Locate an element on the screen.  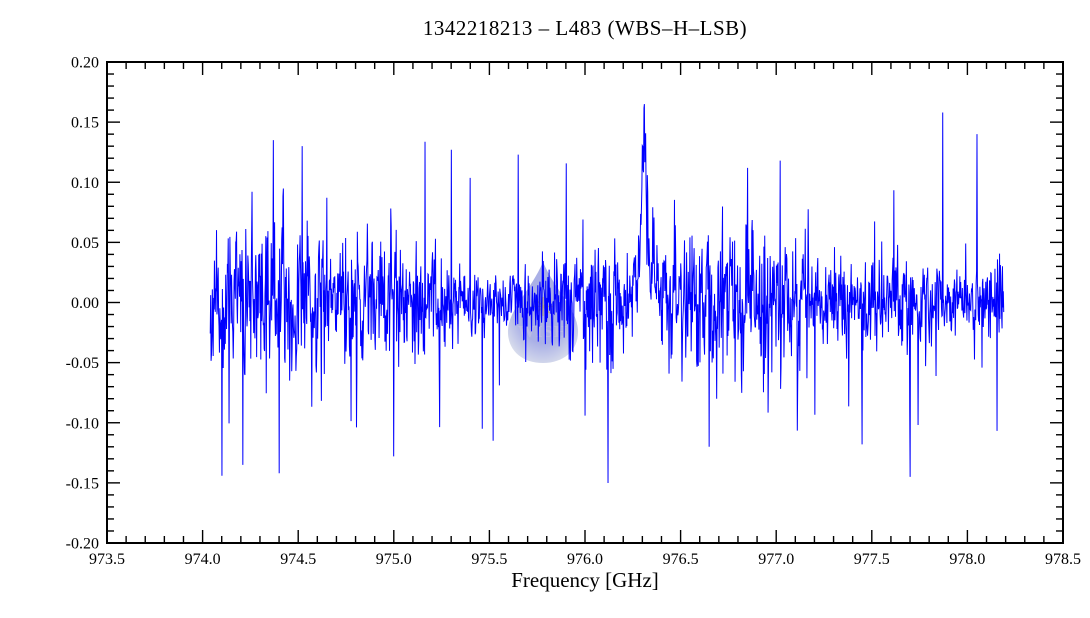
x-tick-label: 974.5 is located at coordinates (298, 559).